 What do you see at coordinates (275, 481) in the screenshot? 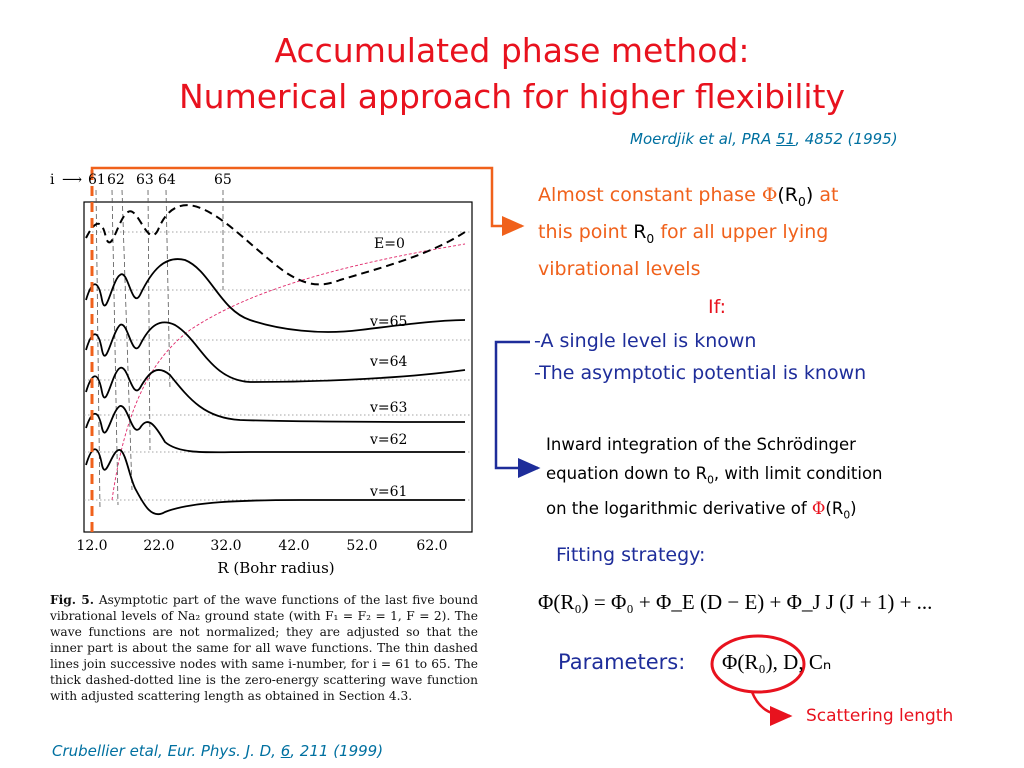
I see `curve-v61` at bounding box center [275, 481].